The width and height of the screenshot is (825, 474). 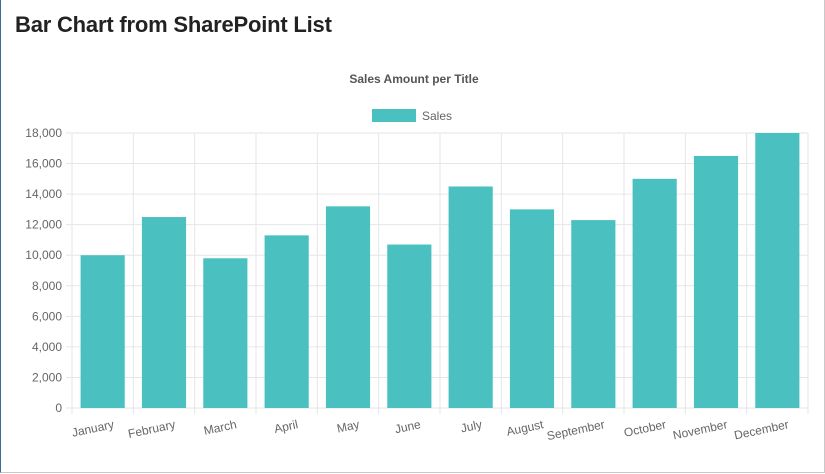 I want to click on x-tick-label: January, so click(x=93, y=428).